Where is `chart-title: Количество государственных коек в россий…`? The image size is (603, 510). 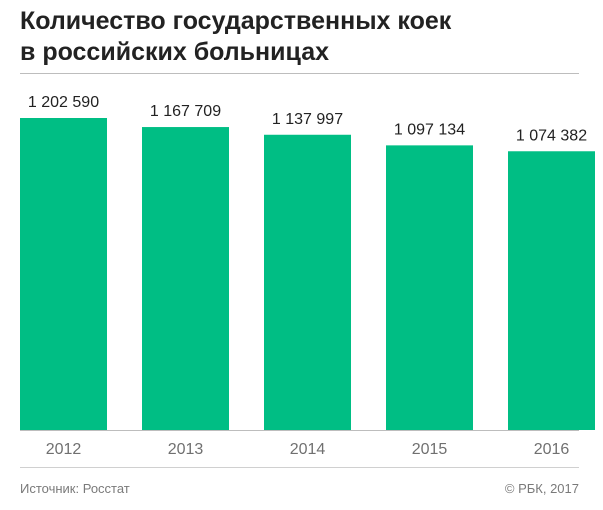 chart-title: Количество государственных коек в россий… is located at coordinates (300, 37).